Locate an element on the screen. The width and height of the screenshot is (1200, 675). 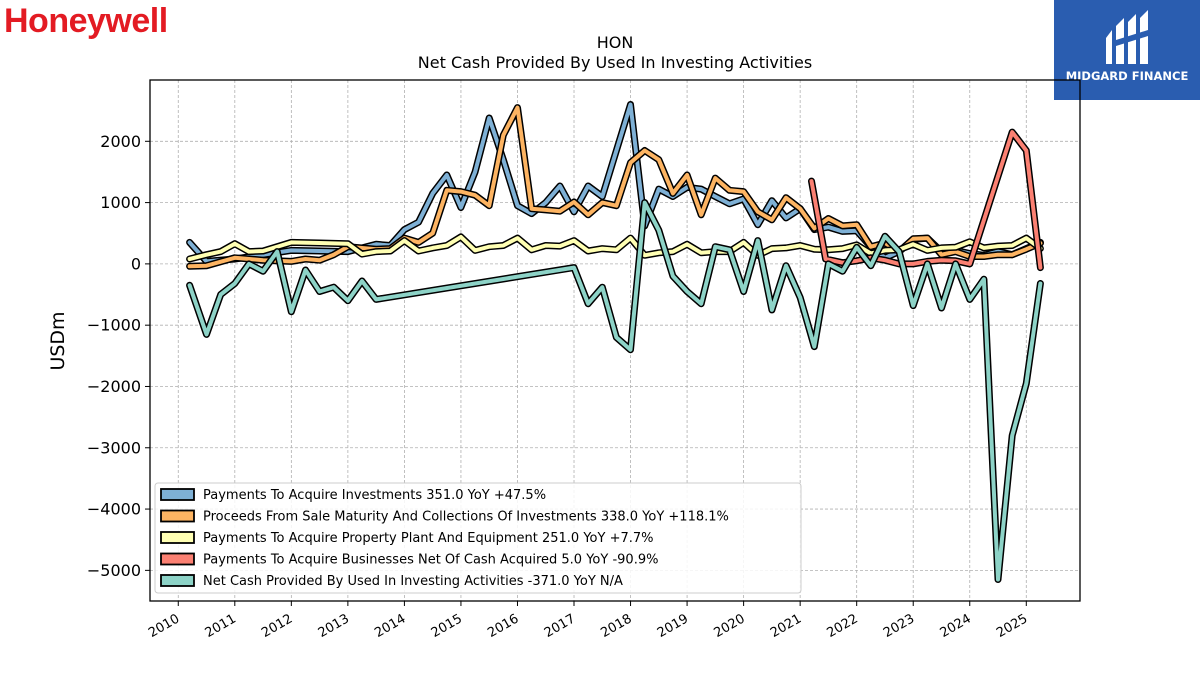
x-tick-label: 2021 is located at coordinates (786, 626).